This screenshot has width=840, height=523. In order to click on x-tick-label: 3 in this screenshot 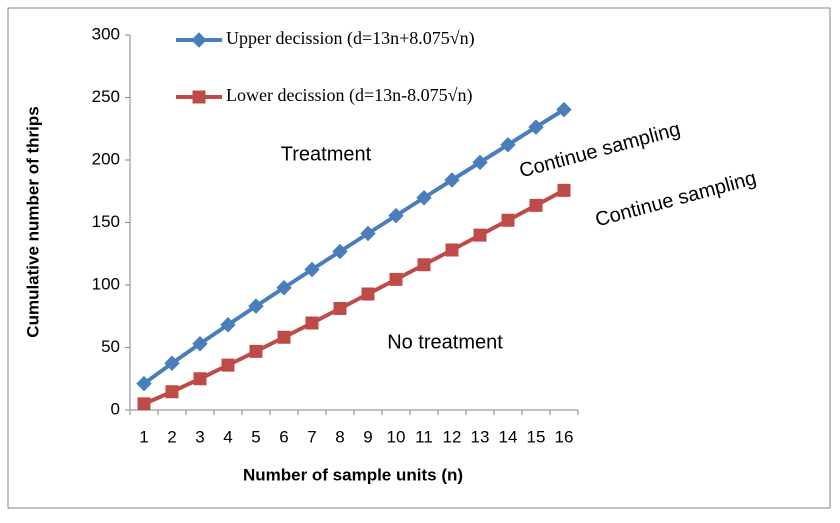, I will do `click(199, 436)`.